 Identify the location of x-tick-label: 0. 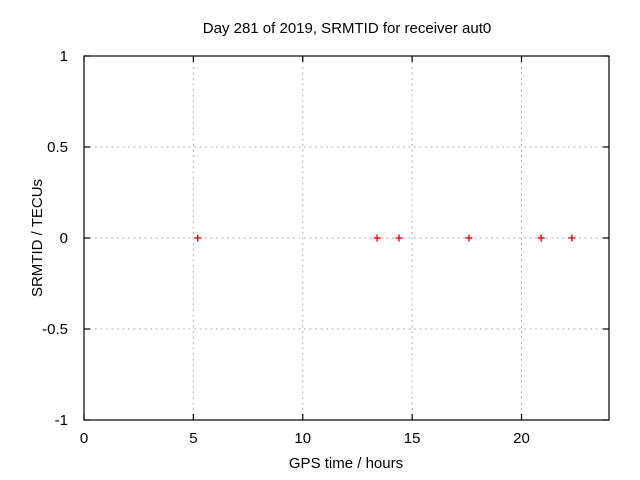
(84, 438).